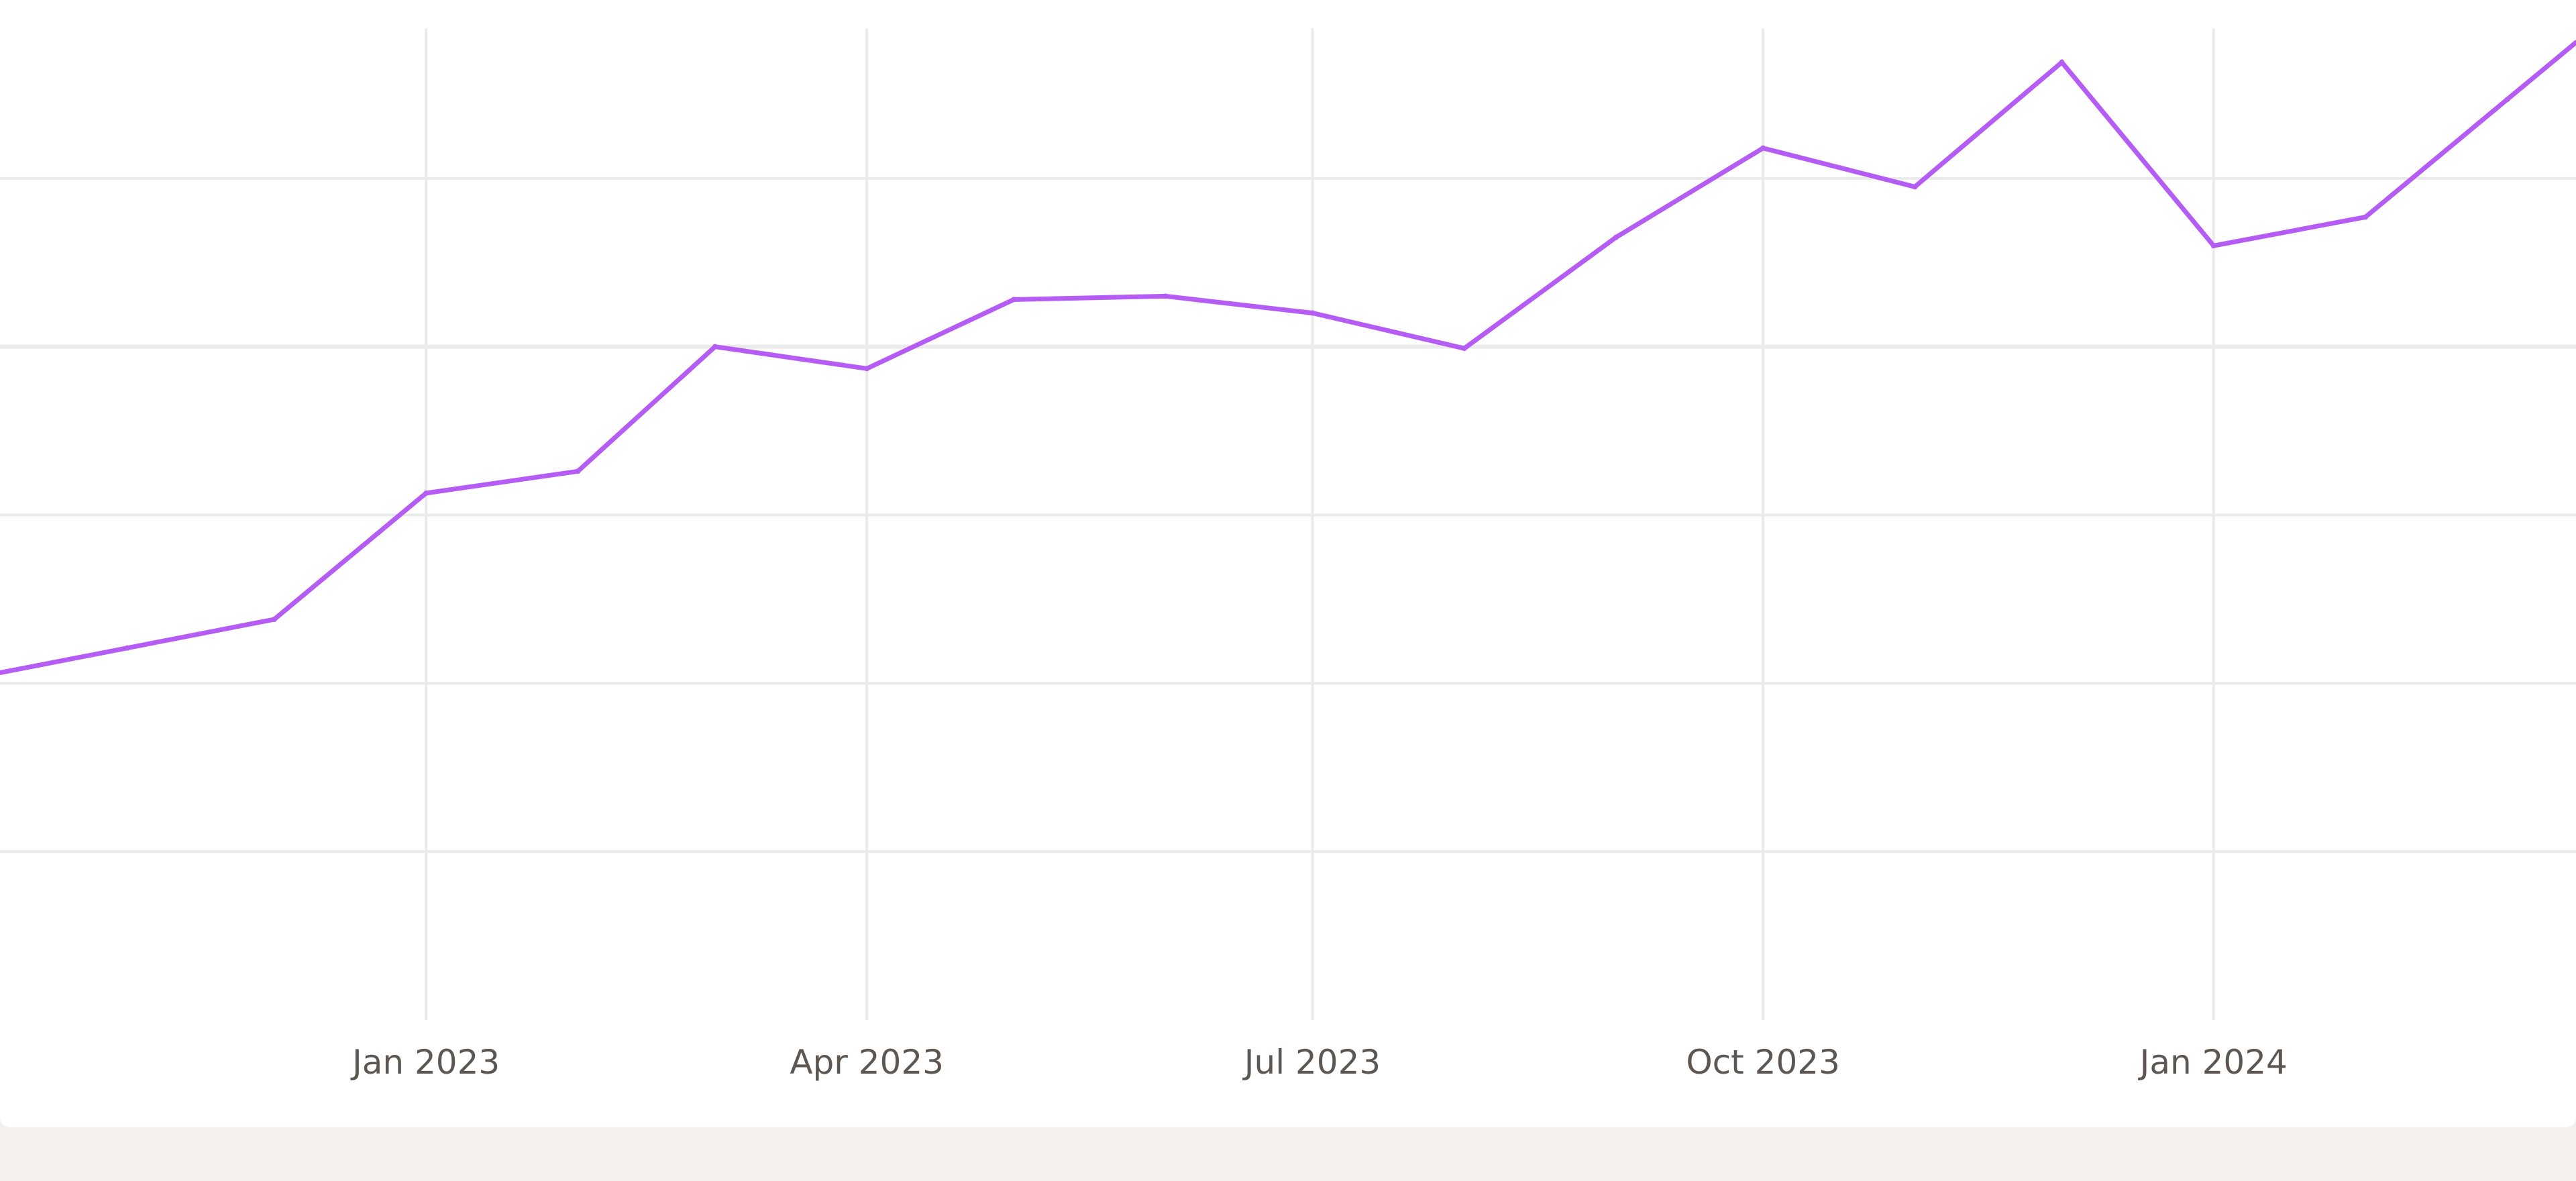 The height and width of the screenshot is (1181, 2576). Describe the element at coordinates (2213, 1062) in the screenshot. I see `x-tick-label: Jan 2024` at that location.